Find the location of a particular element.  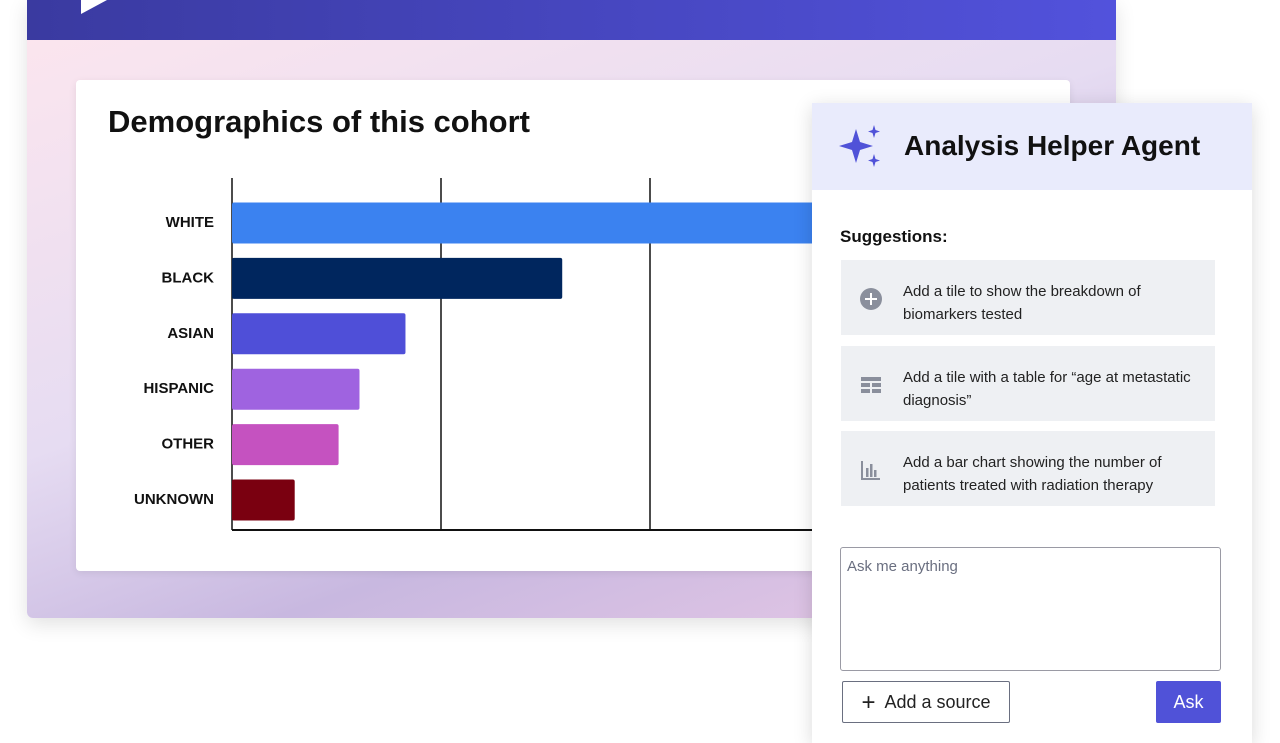

y-tick-label: WHITE is located at coordinates (190, 222).